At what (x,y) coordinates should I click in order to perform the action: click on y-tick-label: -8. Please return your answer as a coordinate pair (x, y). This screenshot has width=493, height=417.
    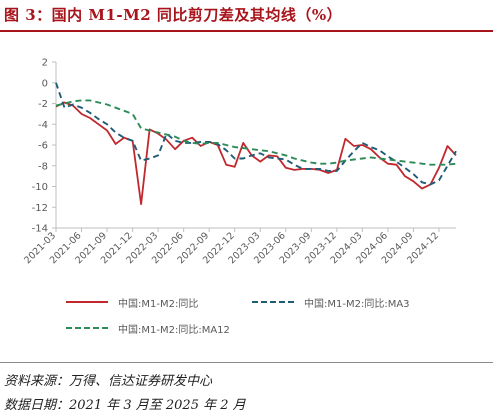
    Looking at the image, I should click on (43, 166).